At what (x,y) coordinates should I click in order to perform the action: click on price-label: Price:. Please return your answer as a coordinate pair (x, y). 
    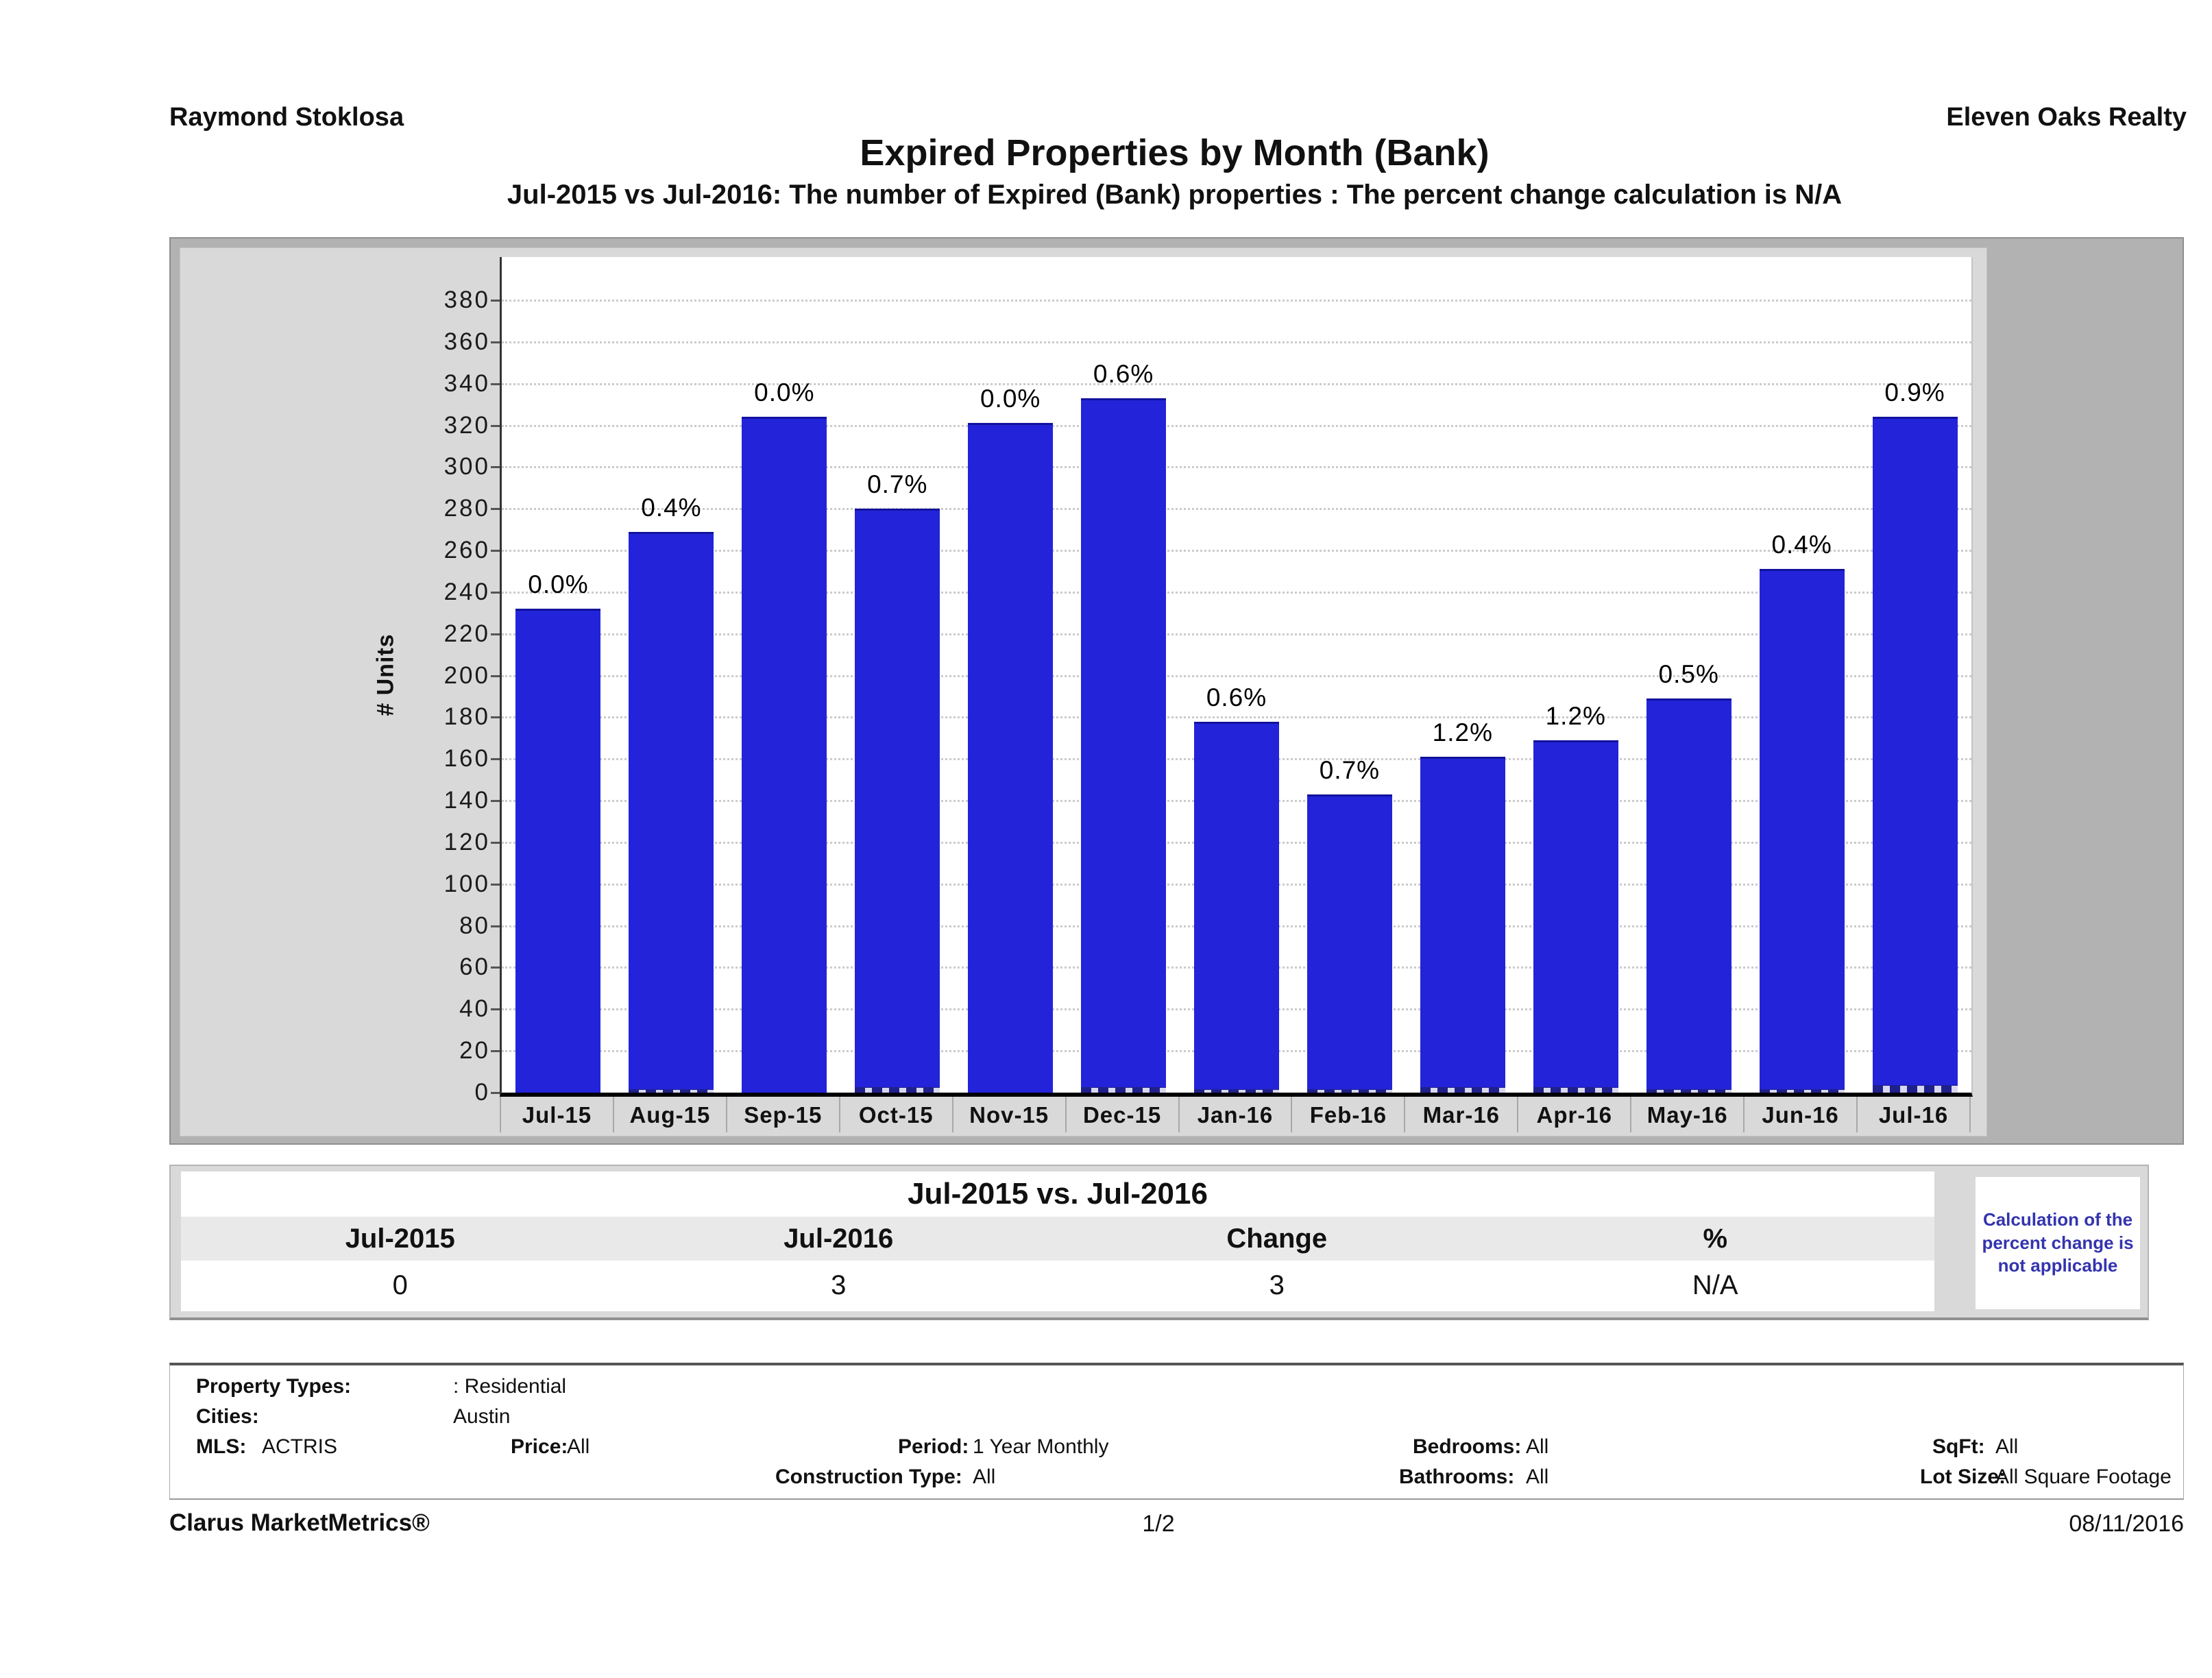
    Looking at the image, I should click on (539, 1446).